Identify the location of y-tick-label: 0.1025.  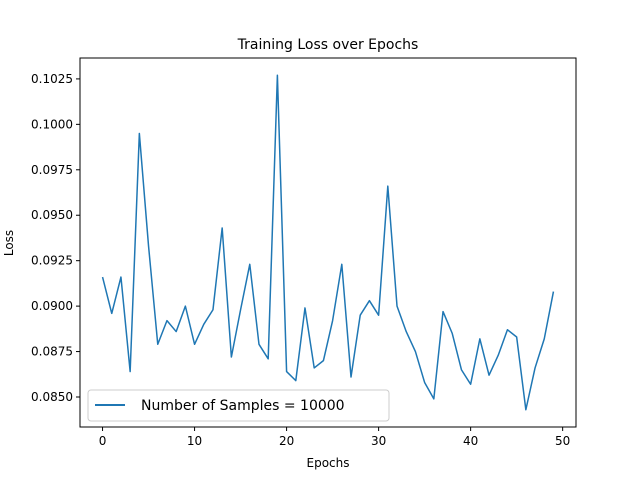
(52, 79).